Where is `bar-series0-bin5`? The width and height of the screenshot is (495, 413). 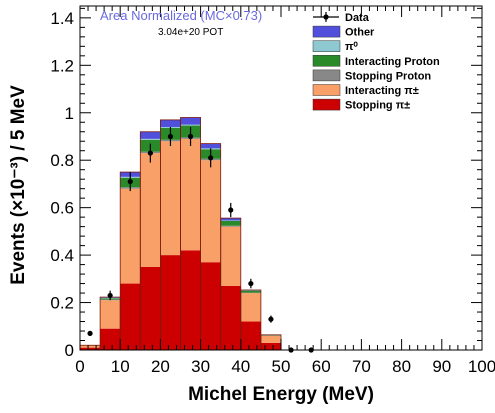 bar-series0-bin5 is located at coordinates (190, 300).